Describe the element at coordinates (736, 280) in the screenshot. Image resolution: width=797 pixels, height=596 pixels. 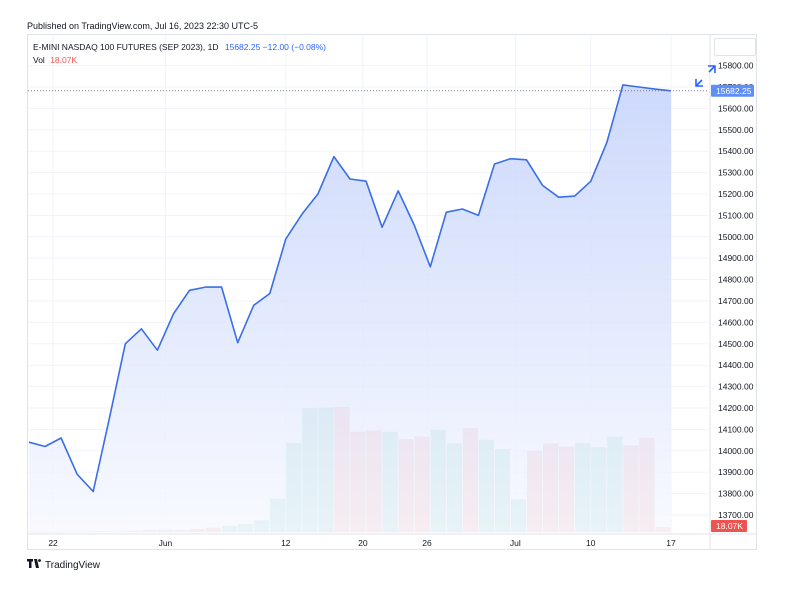
I see `y-tick-label: 14800.00` at that location.